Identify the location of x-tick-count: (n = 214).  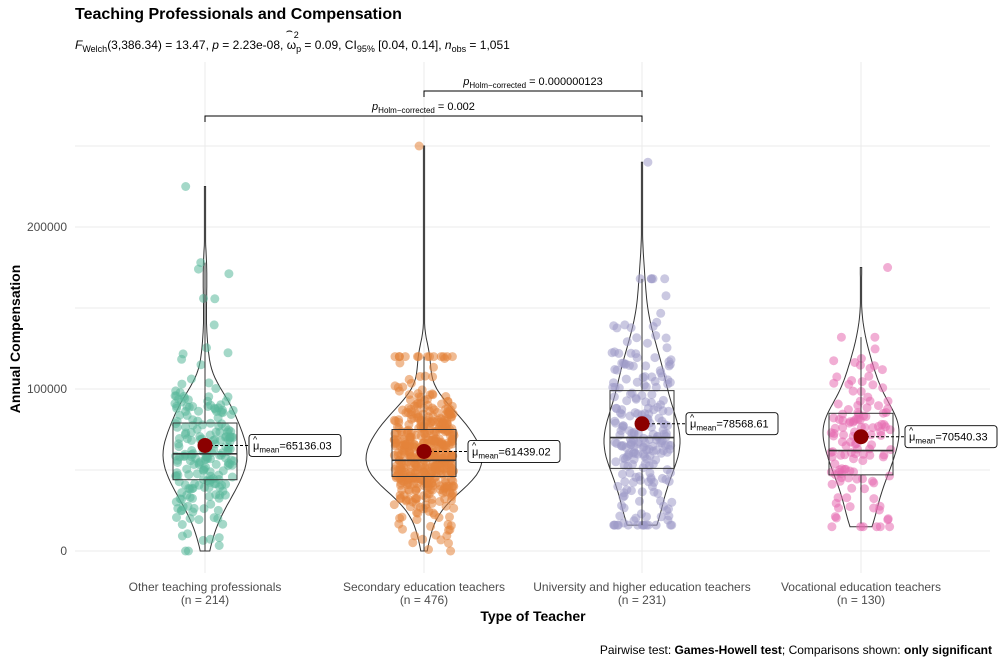
(205, 600).